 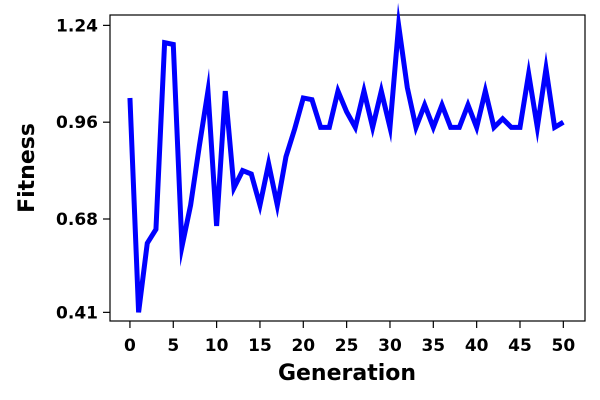 I want to click on x-tick-label: 10, so click(x=217, y=346).